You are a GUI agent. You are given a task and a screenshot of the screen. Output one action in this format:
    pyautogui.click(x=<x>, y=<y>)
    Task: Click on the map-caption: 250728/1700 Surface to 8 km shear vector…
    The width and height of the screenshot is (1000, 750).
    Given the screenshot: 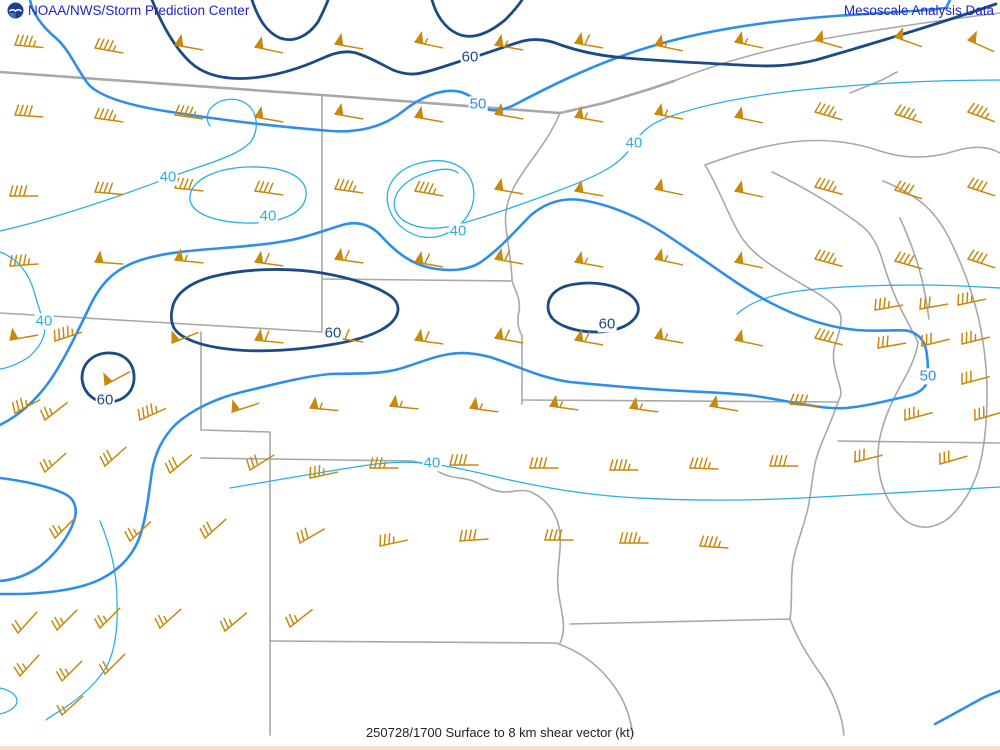 What is the action you would take?
    pyautogui.click(x=500, y=732)
    